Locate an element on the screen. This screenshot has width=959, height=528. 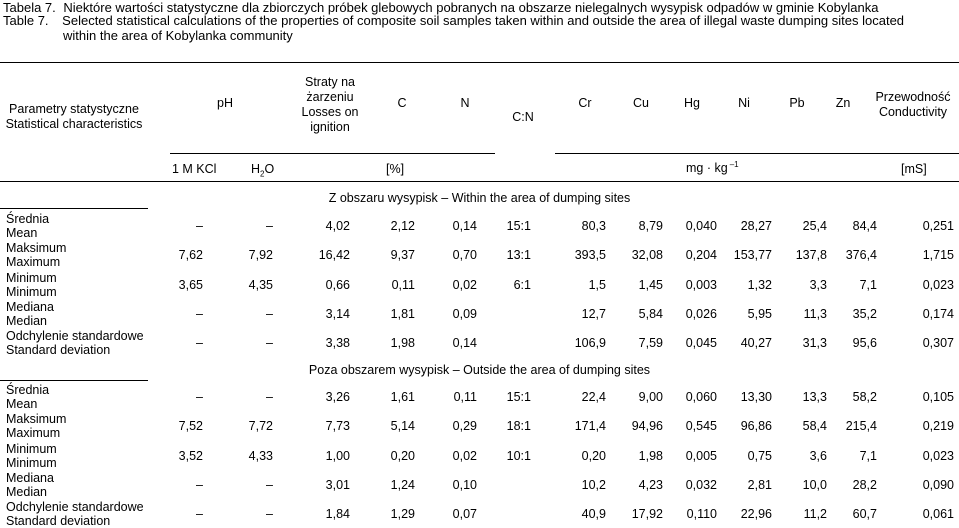
table-cell: 95,6 is located at coordinates (864, 343).